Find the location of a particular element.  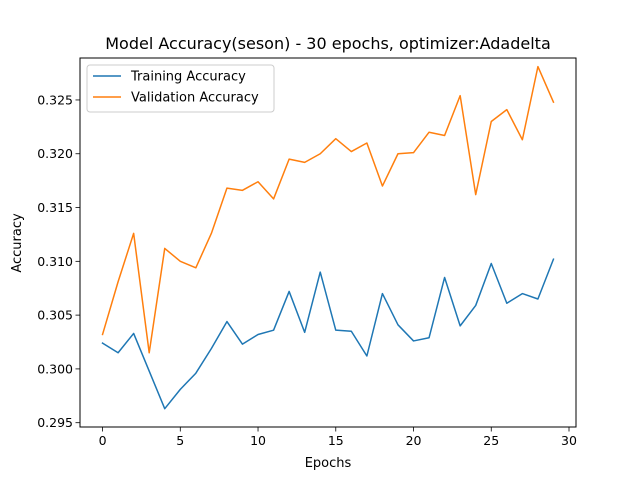

legend: Training Accuracy Validation Accuracy is located at coordinates (180, 88).